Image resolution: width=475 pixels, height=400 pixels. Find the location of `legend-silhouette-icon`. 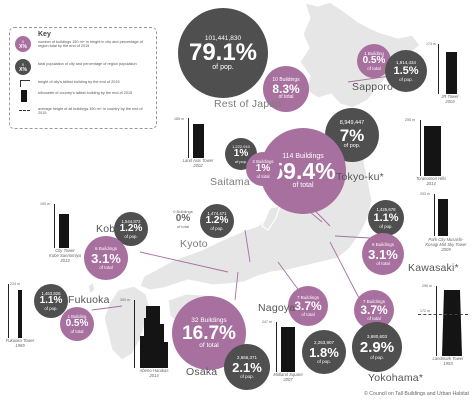

legend-silhouette-icon is located at coordinates (24, 96).